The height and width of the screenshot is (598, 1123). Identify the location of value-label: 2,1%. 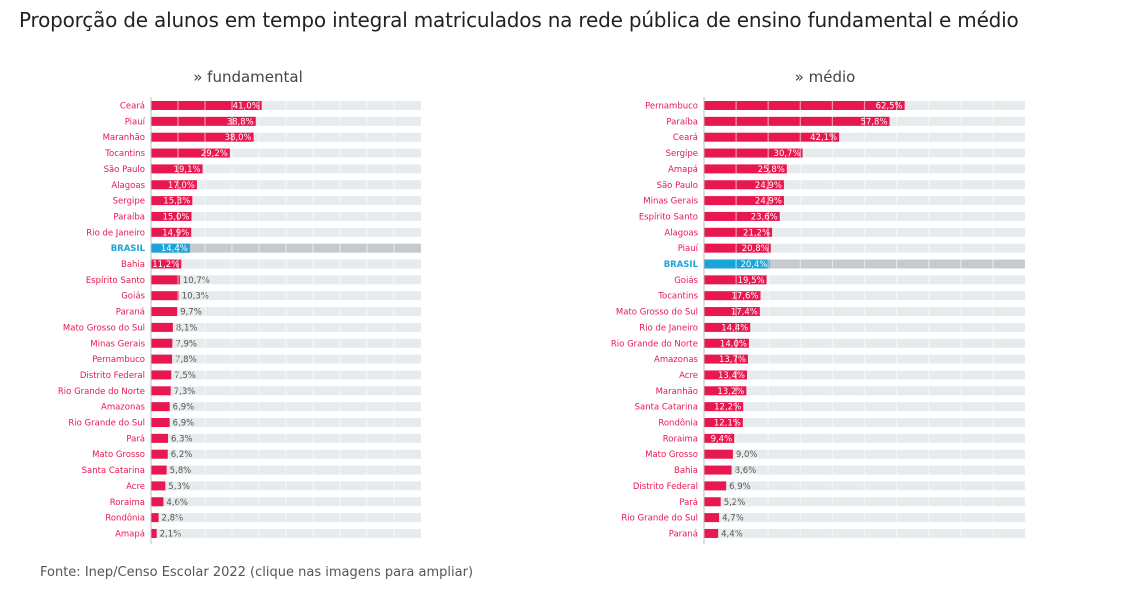
(171, 534).